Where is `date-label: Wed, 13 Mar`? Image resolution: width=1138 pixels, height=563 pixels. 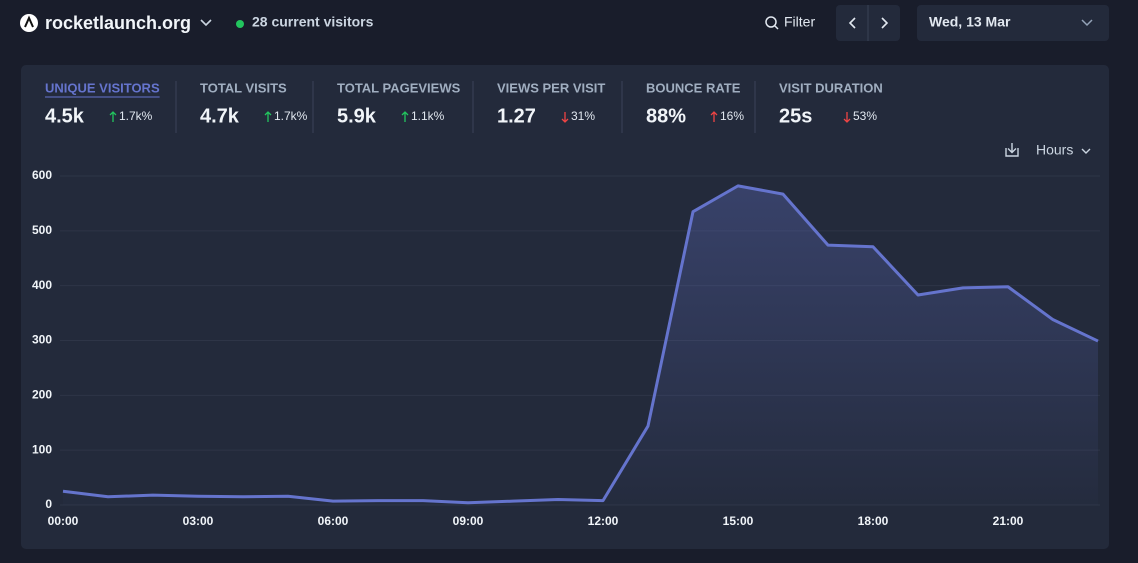
date-label: Wed, 13 Mar is located at coordinates (970, 22).